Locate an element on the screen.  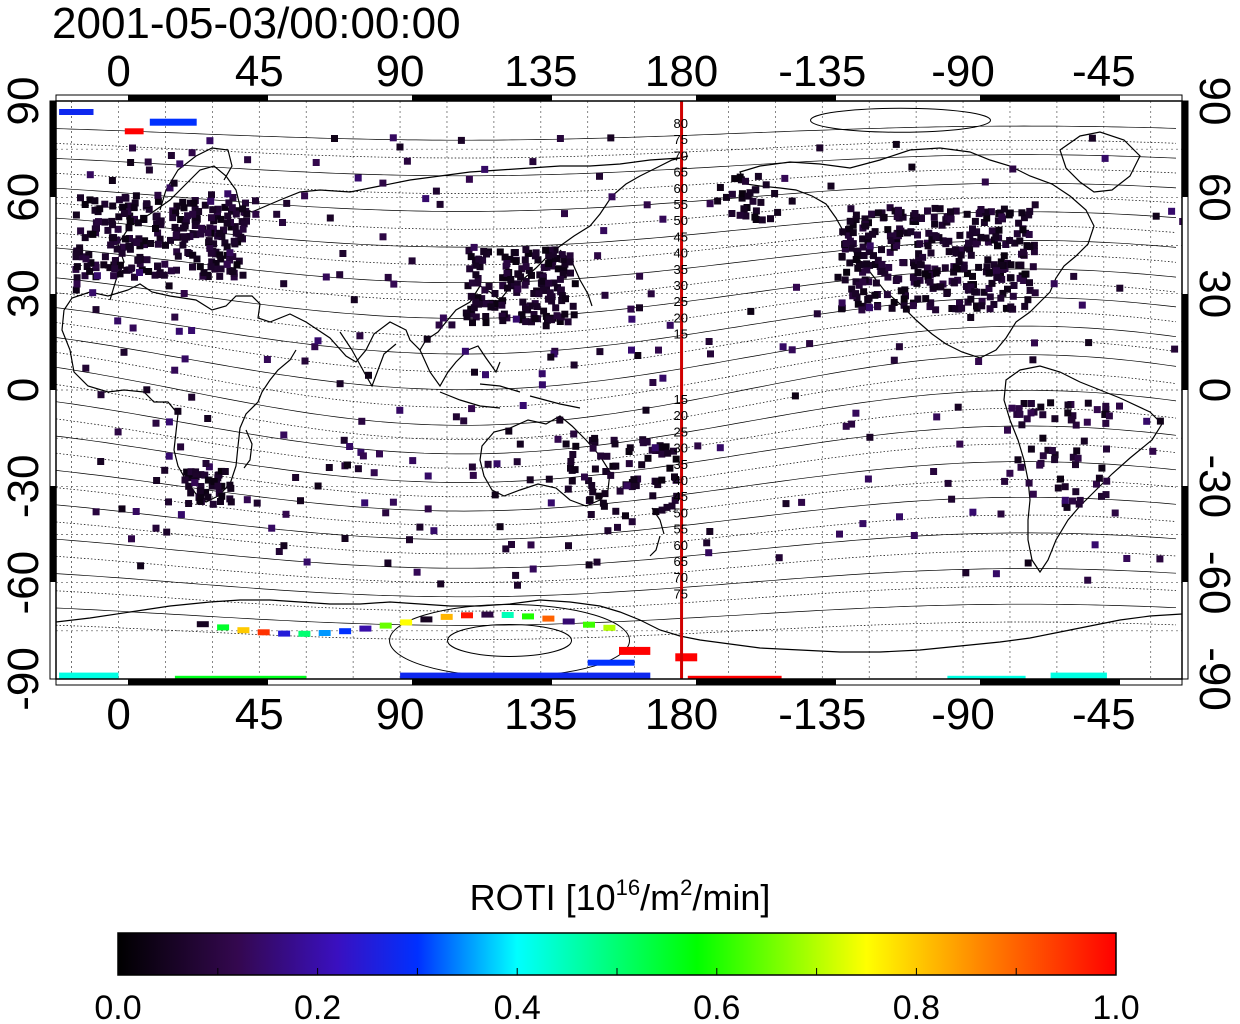
lon-tick-label: 0 is located at coordinates (118, 71).